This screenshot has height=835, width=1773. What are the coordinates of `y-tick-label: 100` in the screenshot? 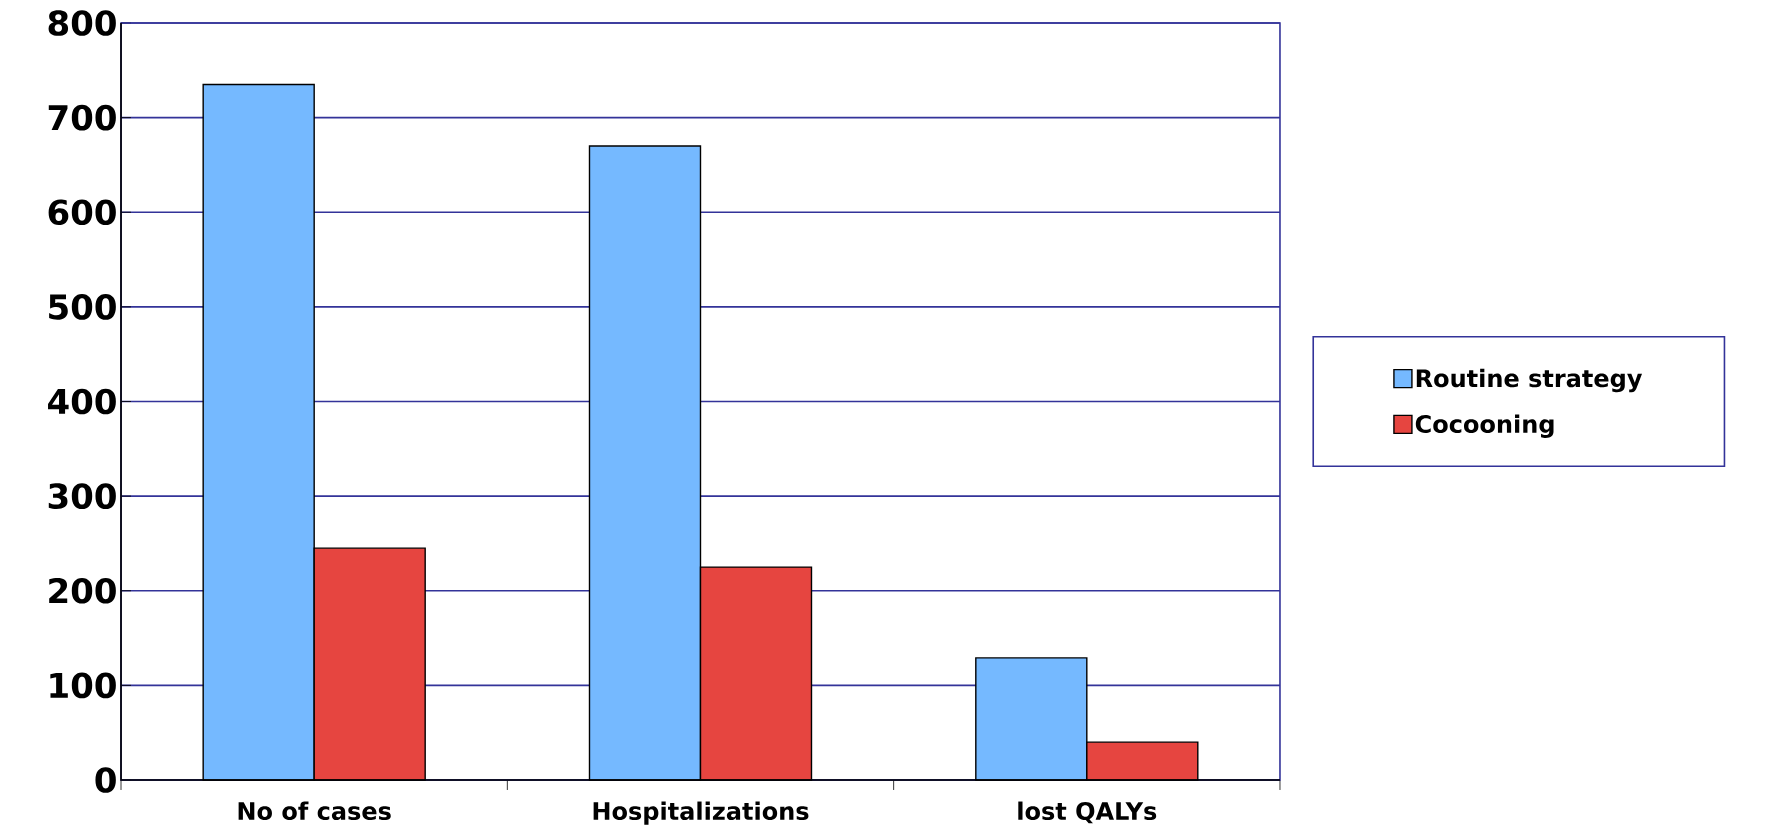 It's located at (83, 685).